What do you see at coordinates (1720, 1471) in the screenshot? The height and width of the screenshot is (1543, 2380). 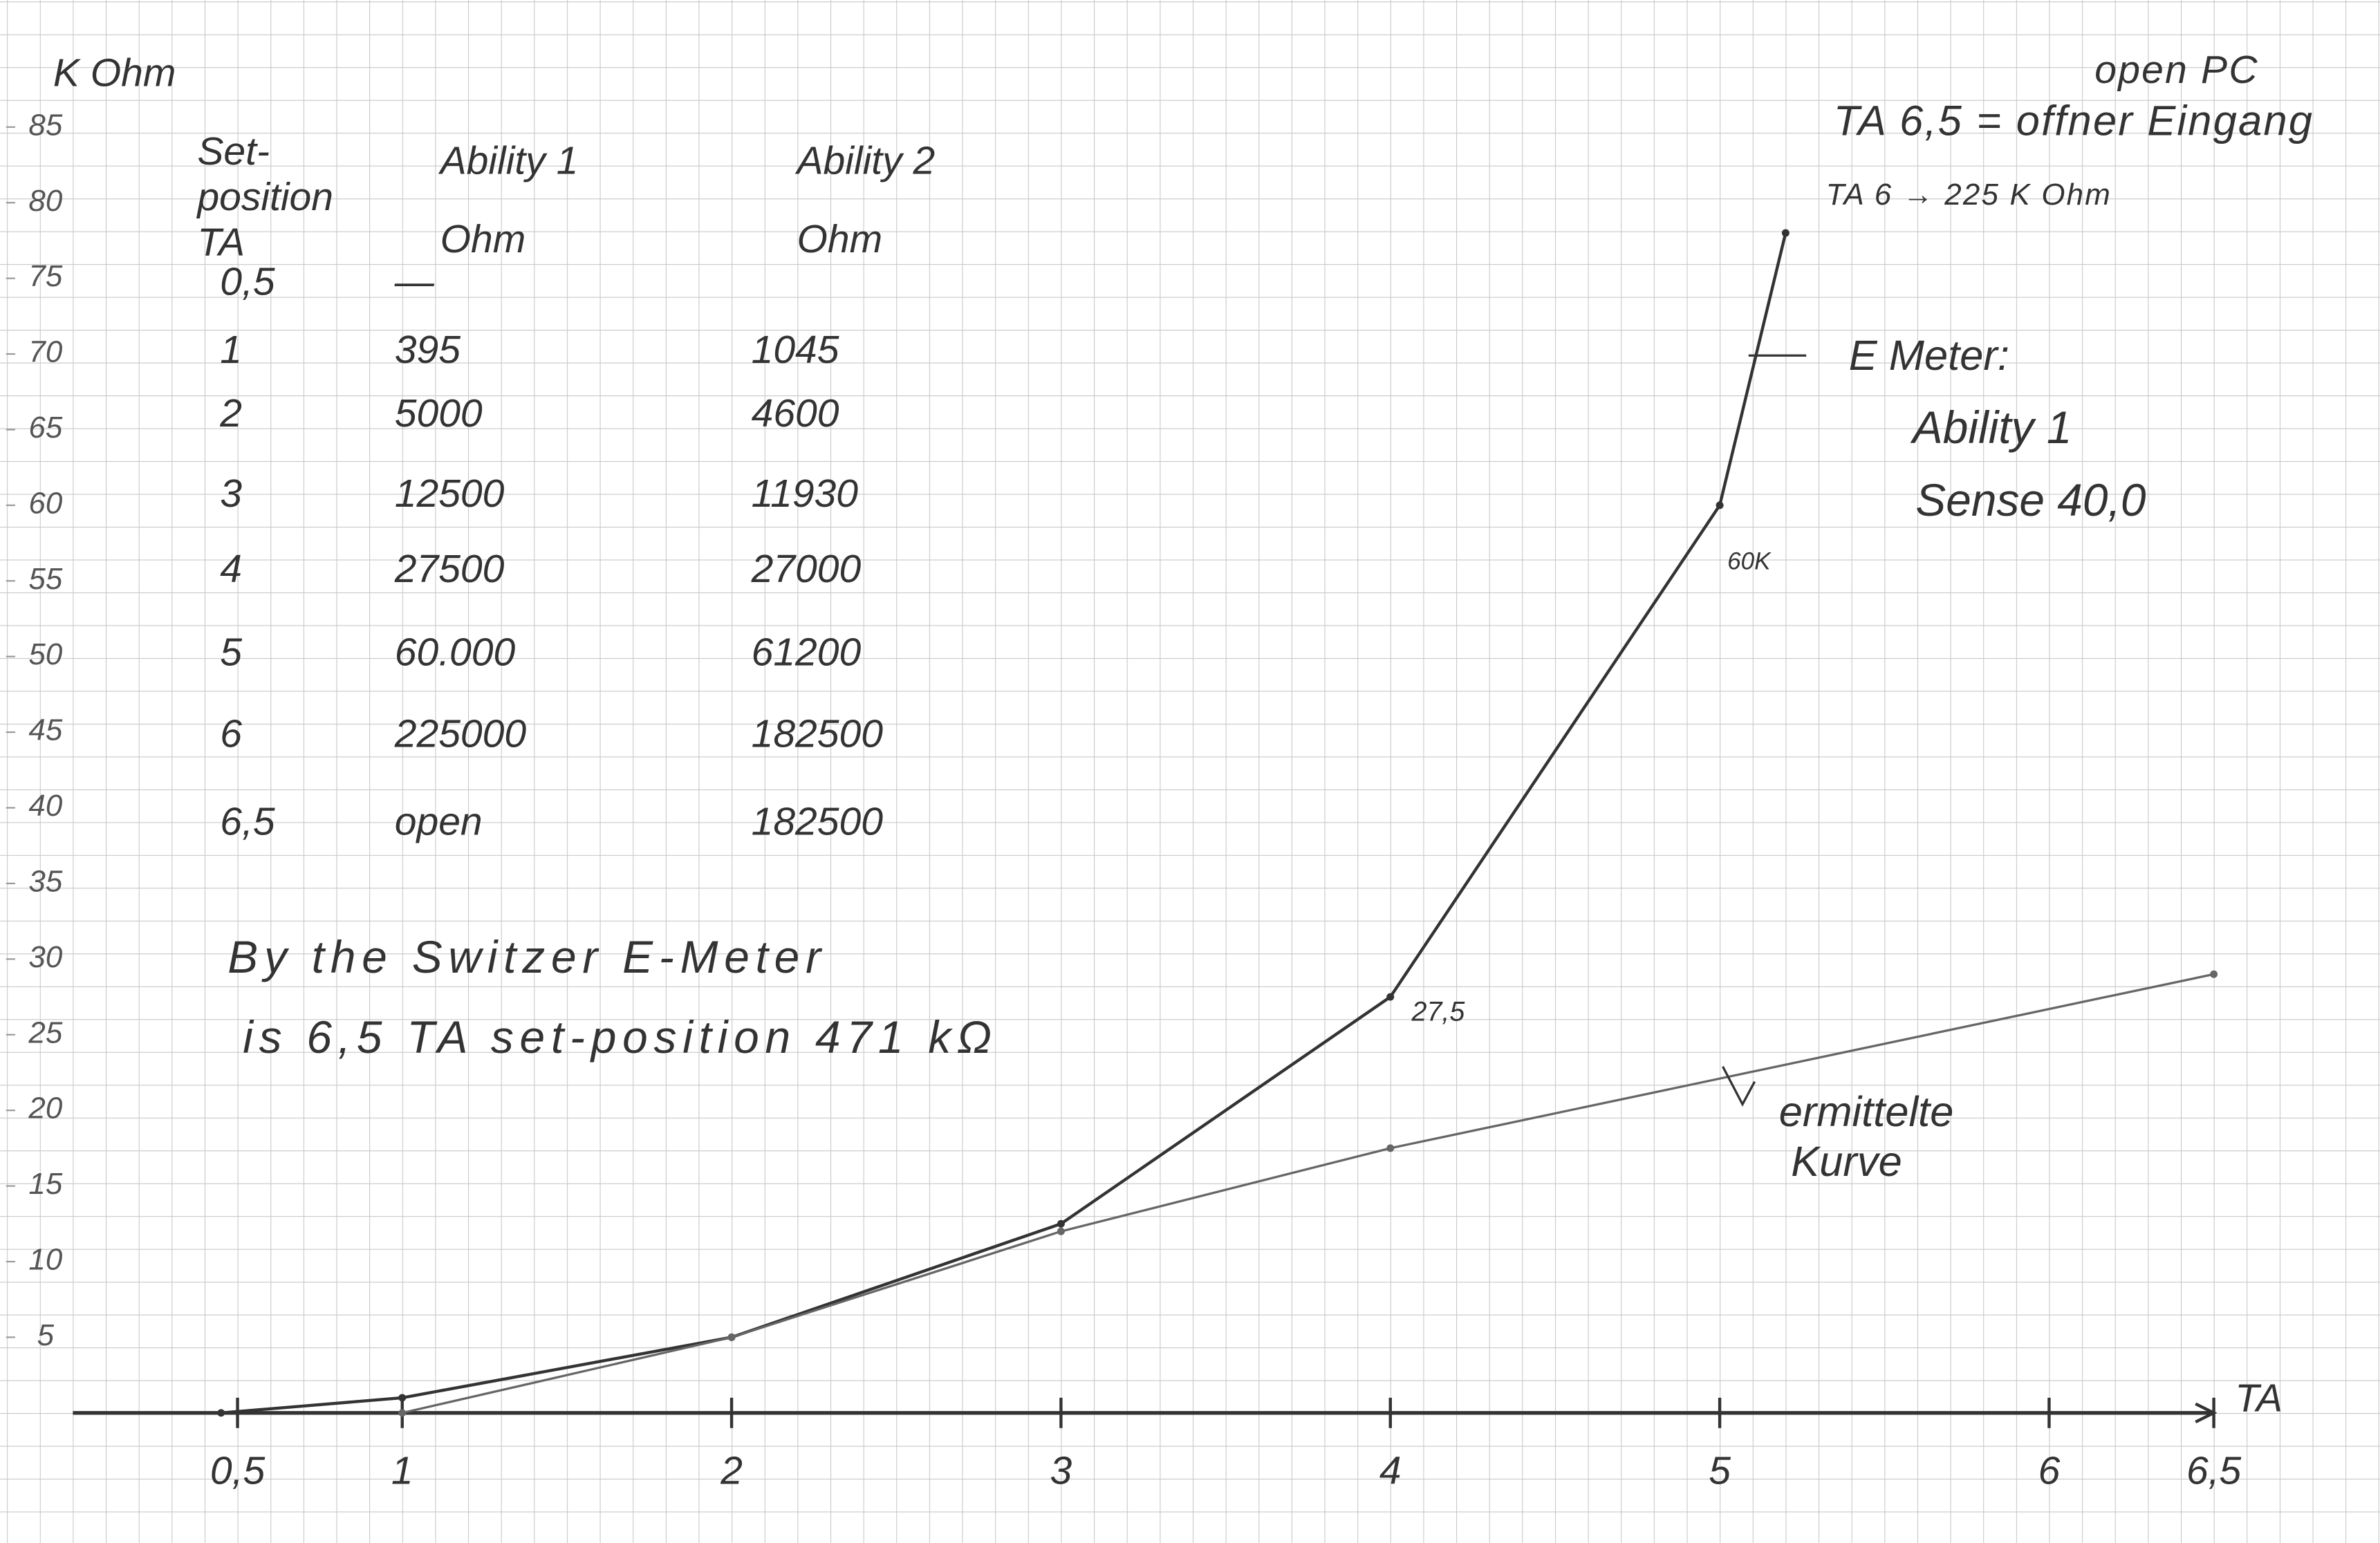 I see `x-tick-label: 5` at bounding box center [1720, 1471].